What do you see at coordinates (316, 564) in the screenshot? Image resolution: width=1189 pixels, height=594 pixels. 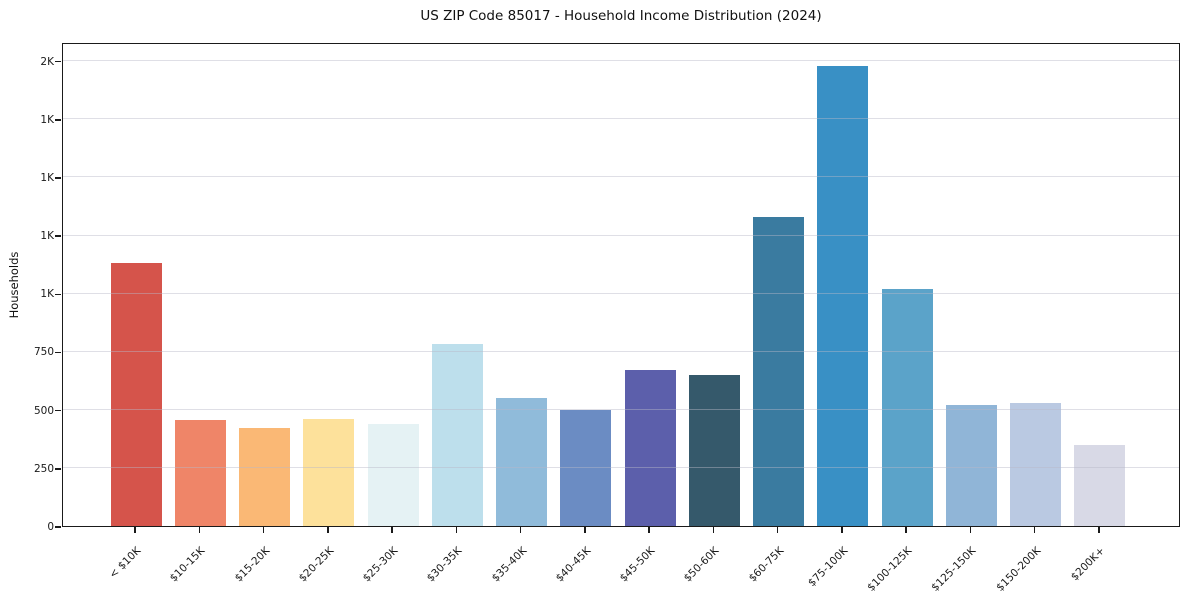 I see `x-tick-label-text: $20-25K` at bounding box center [316, 564].